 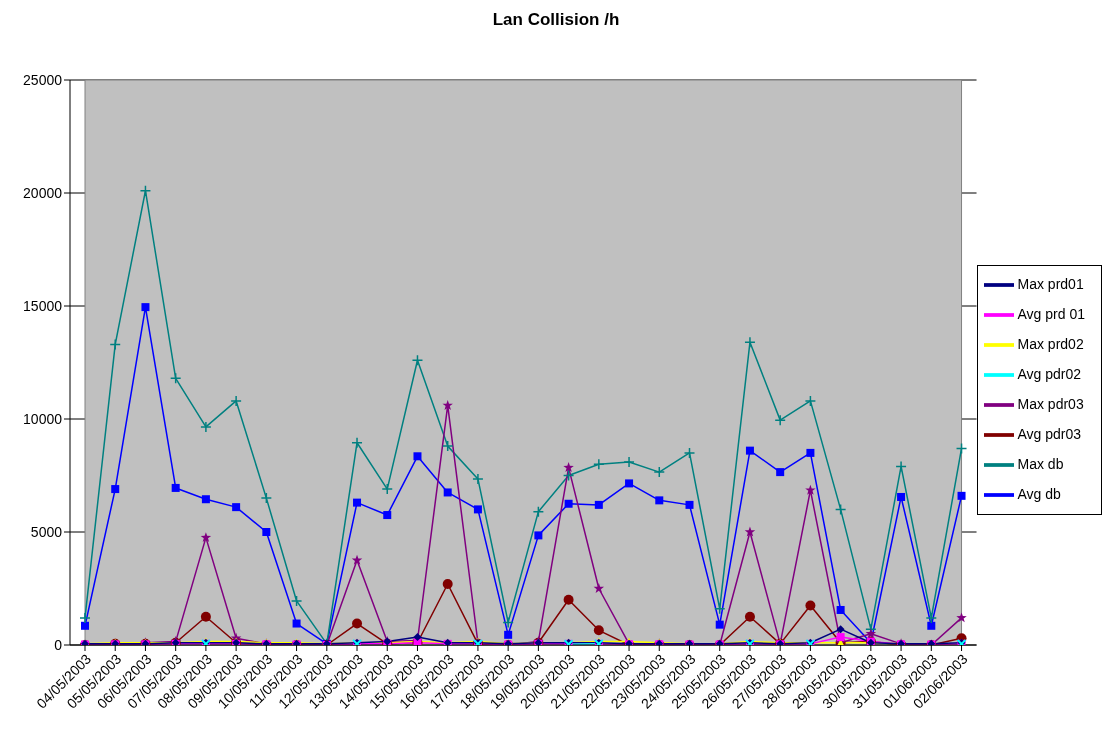 I want to click on y-tick-label: 0, so click(x=58, y=644).